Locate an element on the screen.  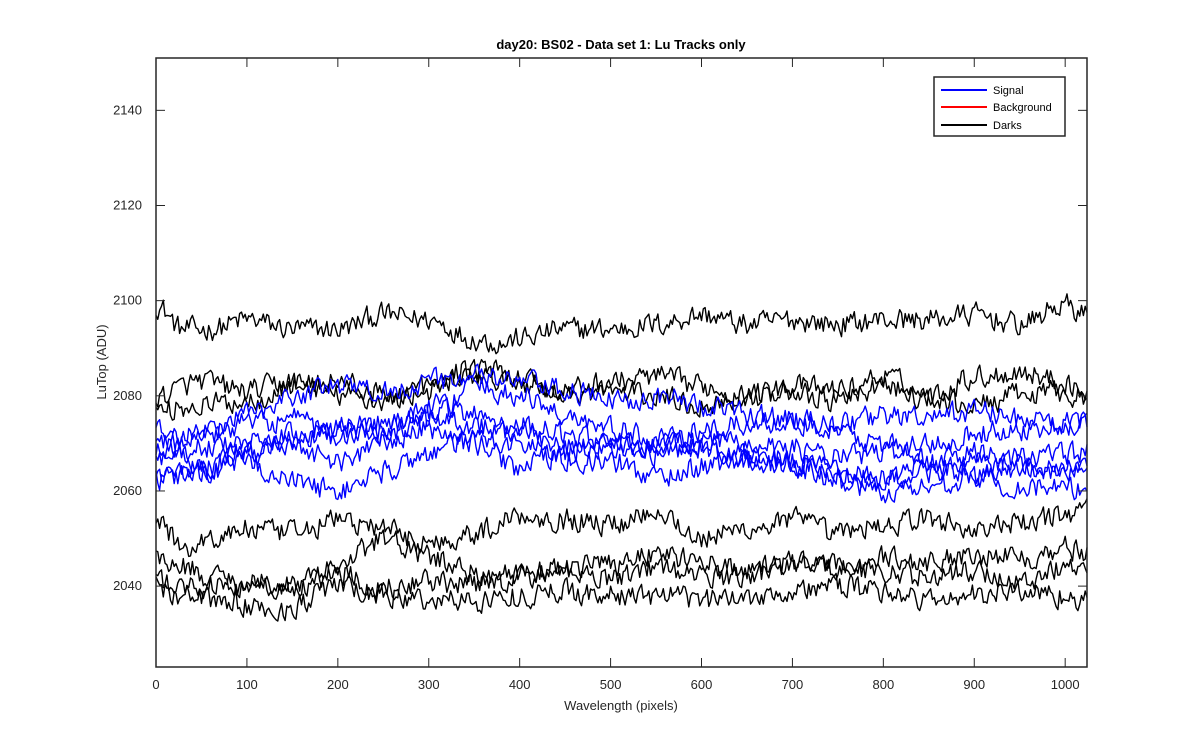
x-tick-label: 800 is located at coordinates (883, 684).